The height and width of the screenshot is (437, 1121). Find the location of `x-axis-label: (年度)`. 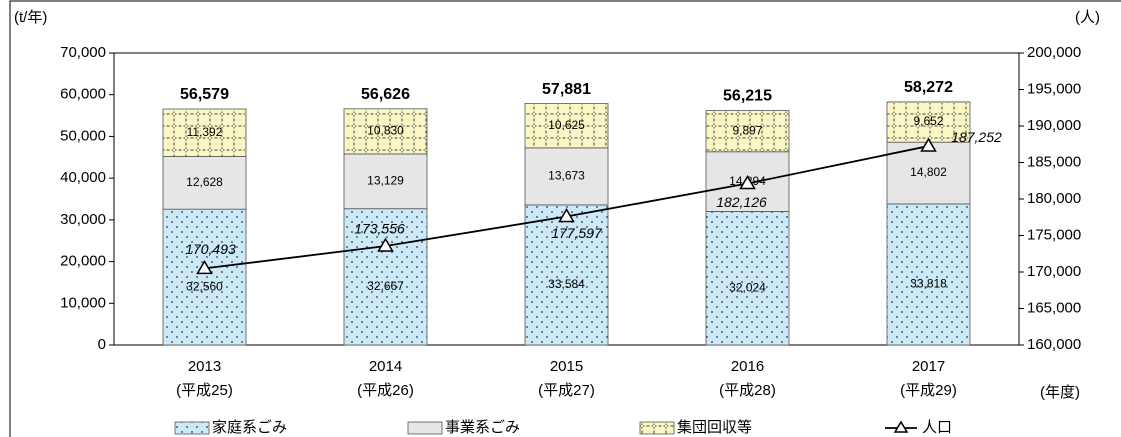

x-axis-label: (年度) is located at coordinates (1060, 392).